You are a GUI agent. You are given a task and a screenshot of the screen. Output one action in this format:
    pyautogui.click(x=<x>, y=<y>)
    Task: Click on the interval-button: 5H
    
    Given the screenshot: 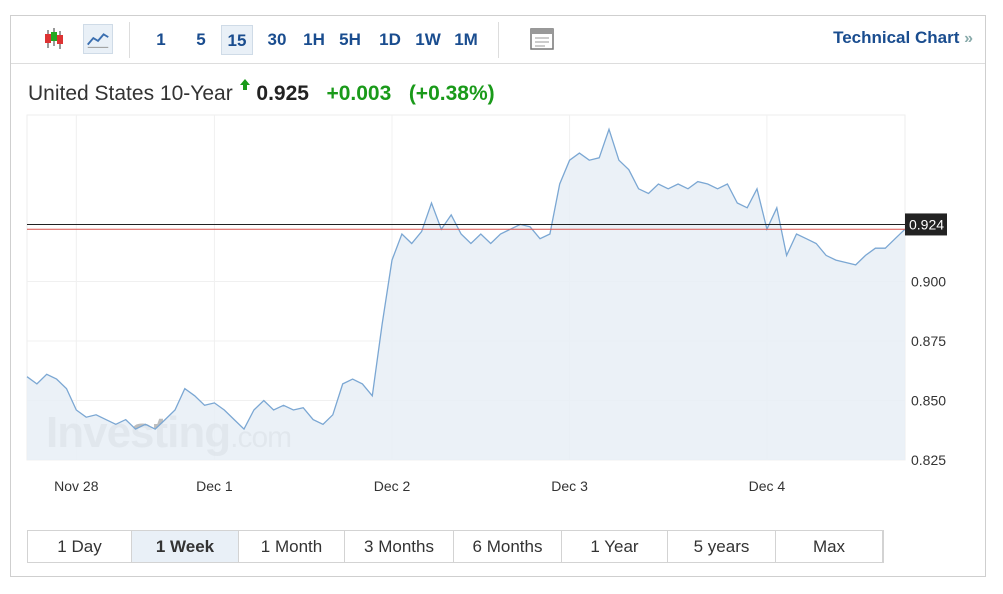 What is the action you would take?
    pyautogui.click(x=350, y=39)
    